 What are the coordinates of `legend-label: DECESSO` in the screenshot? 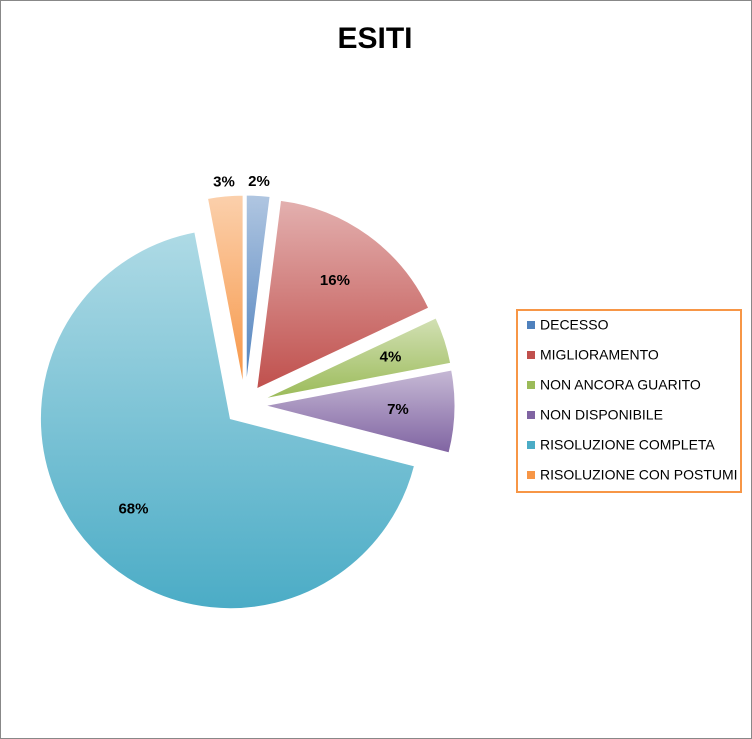 It's located at (574, 325).